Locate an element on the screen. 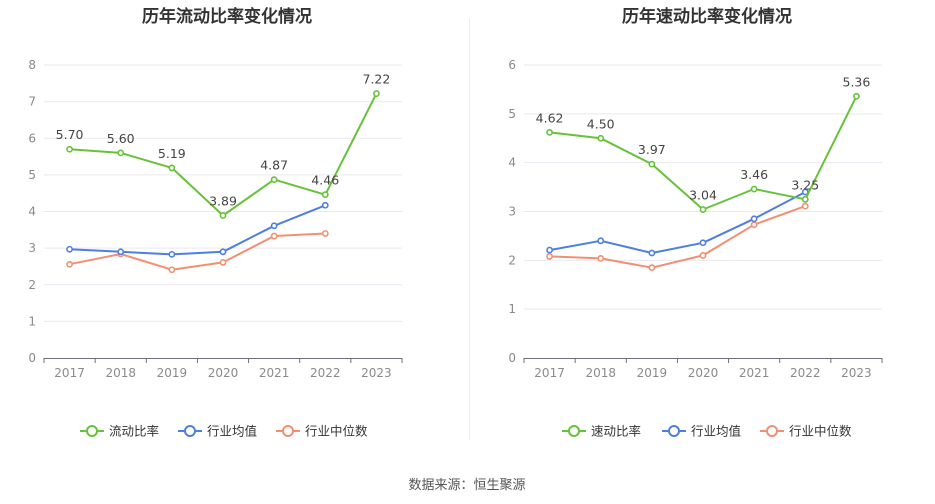 The height and width of the screenshot is (504, 935). chart-title: 历年流动比率变化情况 is located at coordinates (227, 16).